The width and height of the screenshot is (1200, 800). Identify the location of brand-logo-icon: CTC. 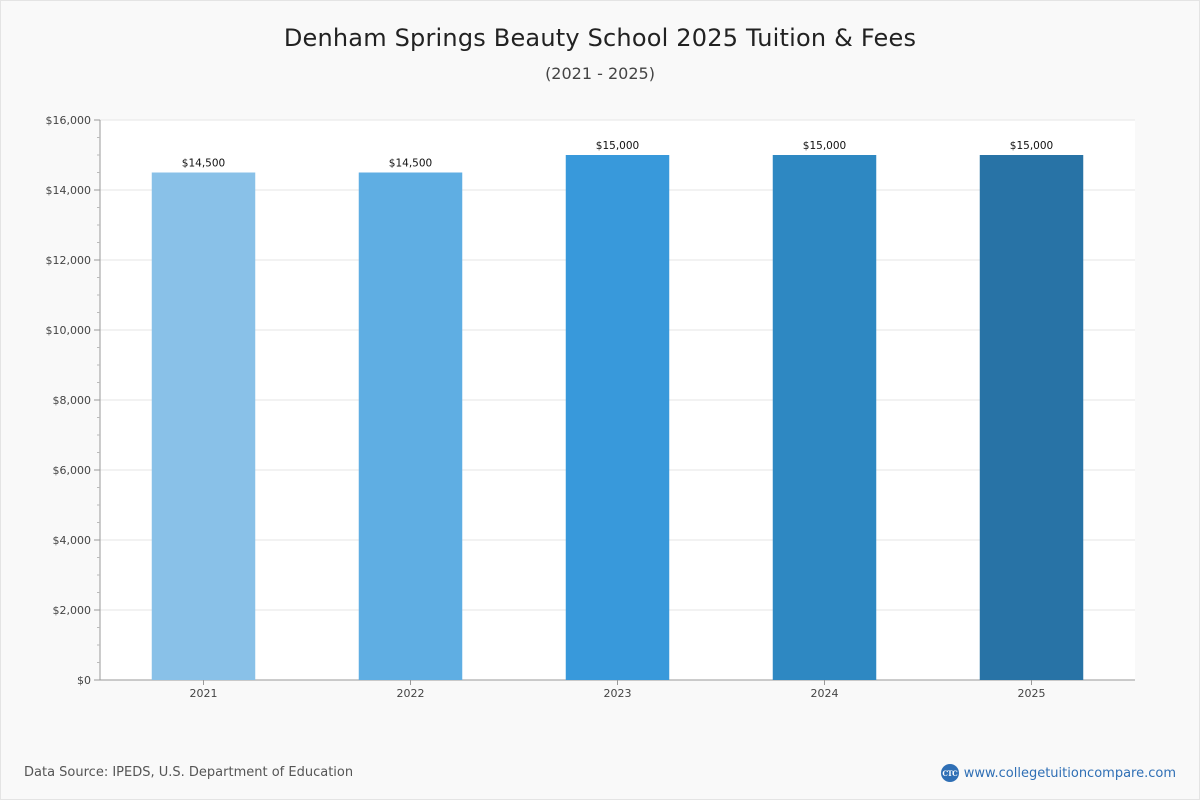
(949, 773).